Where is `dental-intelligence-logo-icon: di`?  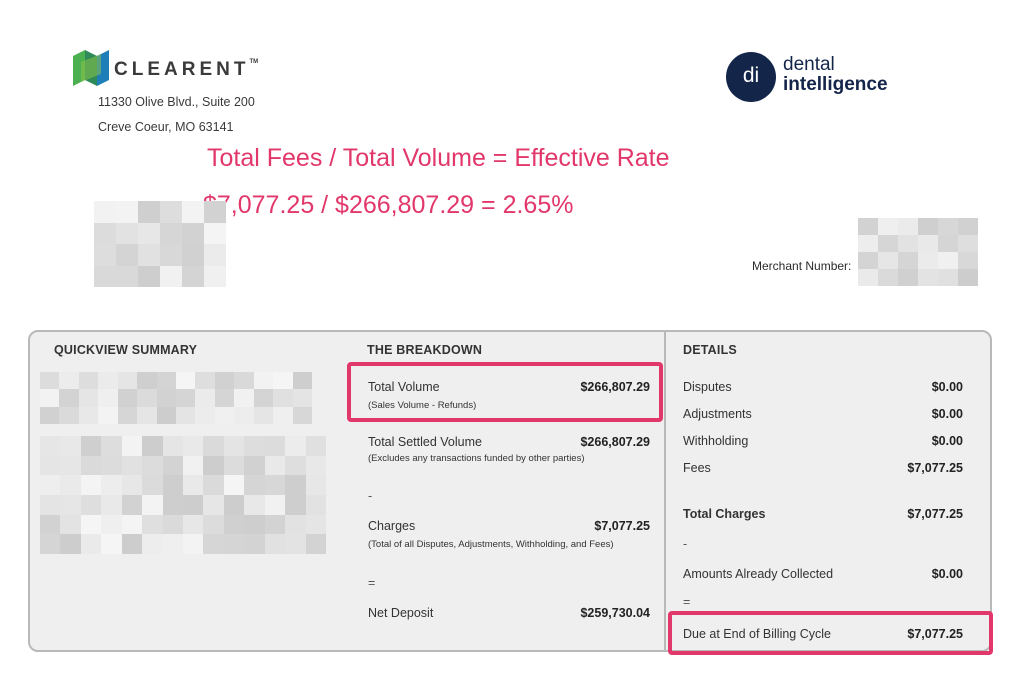
dental-intelligence-logo-icon: di is located at coordinates (751, 77).